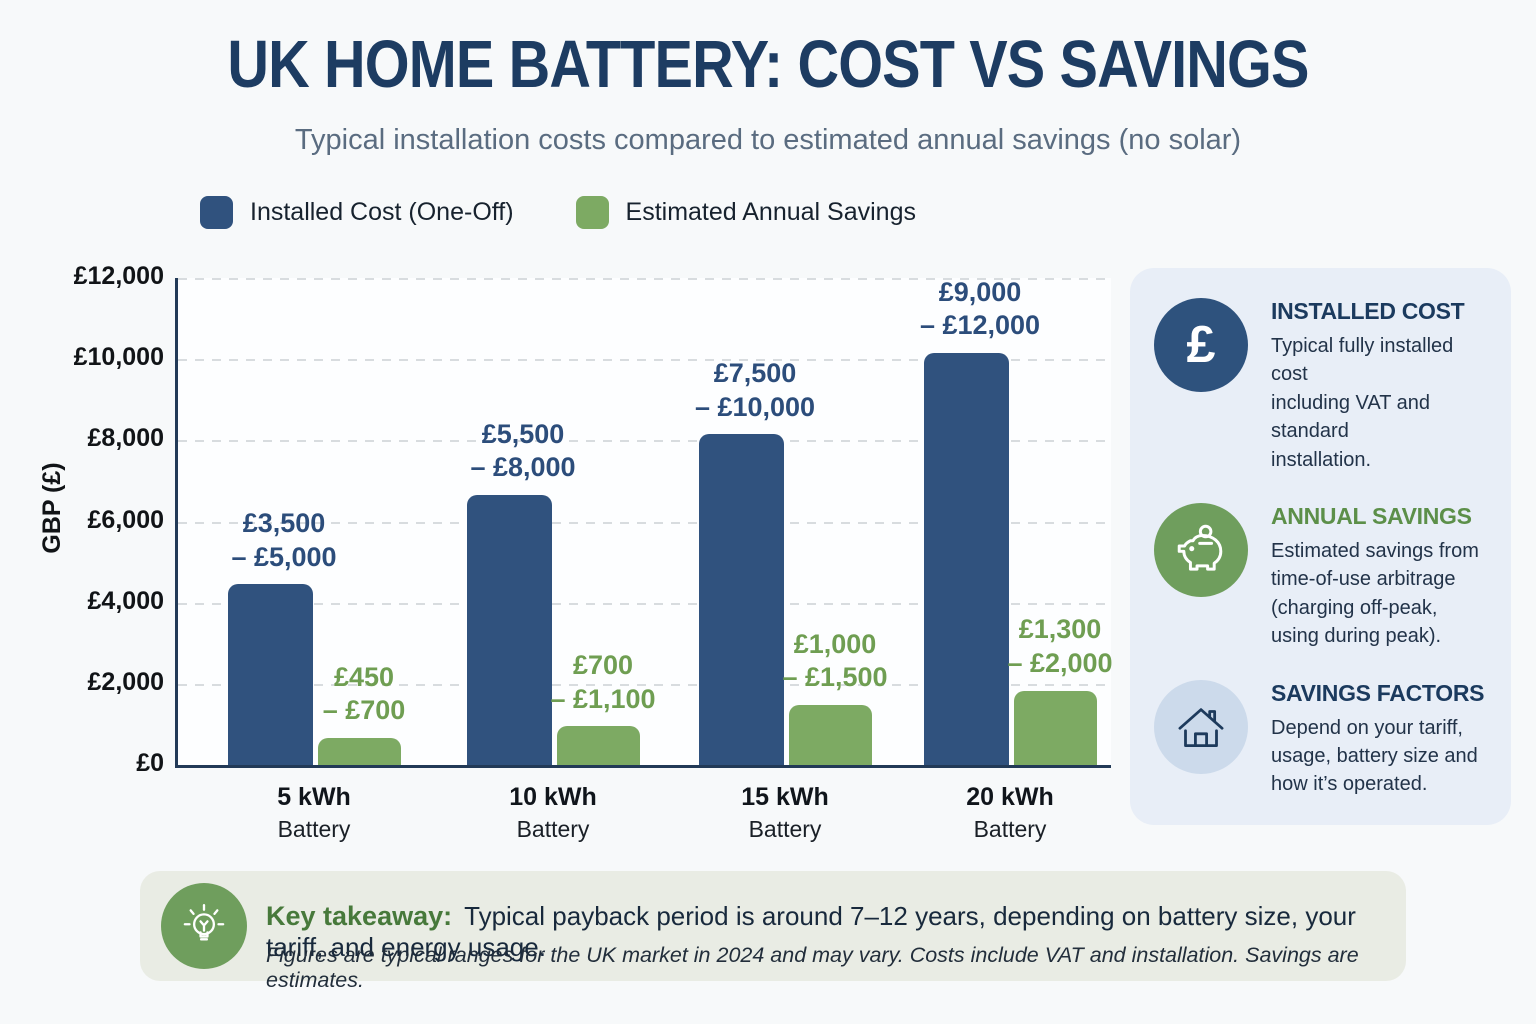 The height and width of the screenshot is (1024, 1536). What do you see at coordinates (314, 812) in the screenshot?
I see `x-axis-category-label: 5 kWh Battery` at bounding box center [314, 812].